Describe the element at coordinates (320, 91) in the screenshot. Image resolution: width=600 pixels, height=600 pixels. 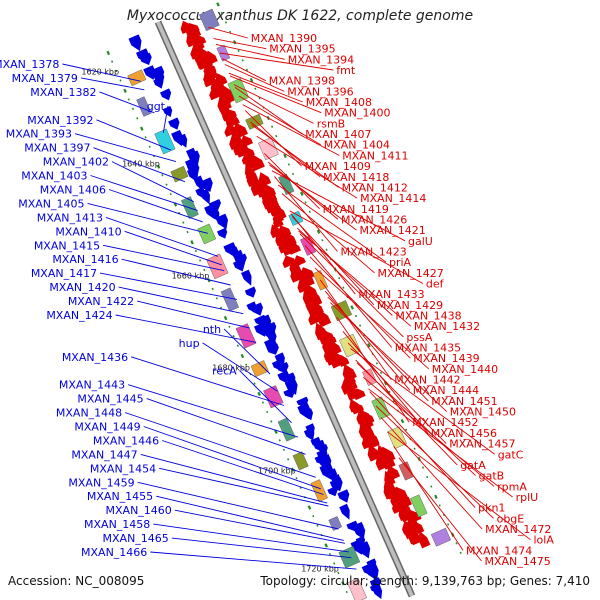
I see `gene-label: MXAN_1396` at that location.